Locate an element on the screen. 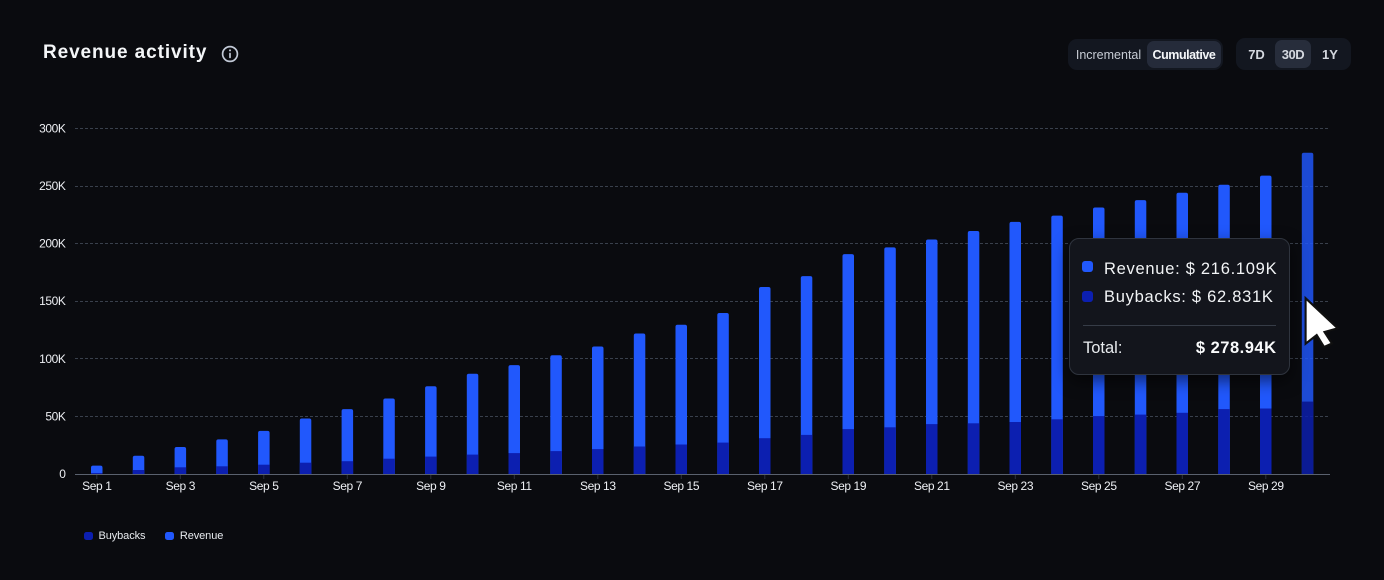  svg-text: Sep 3 is located at coordinates (181, 486).